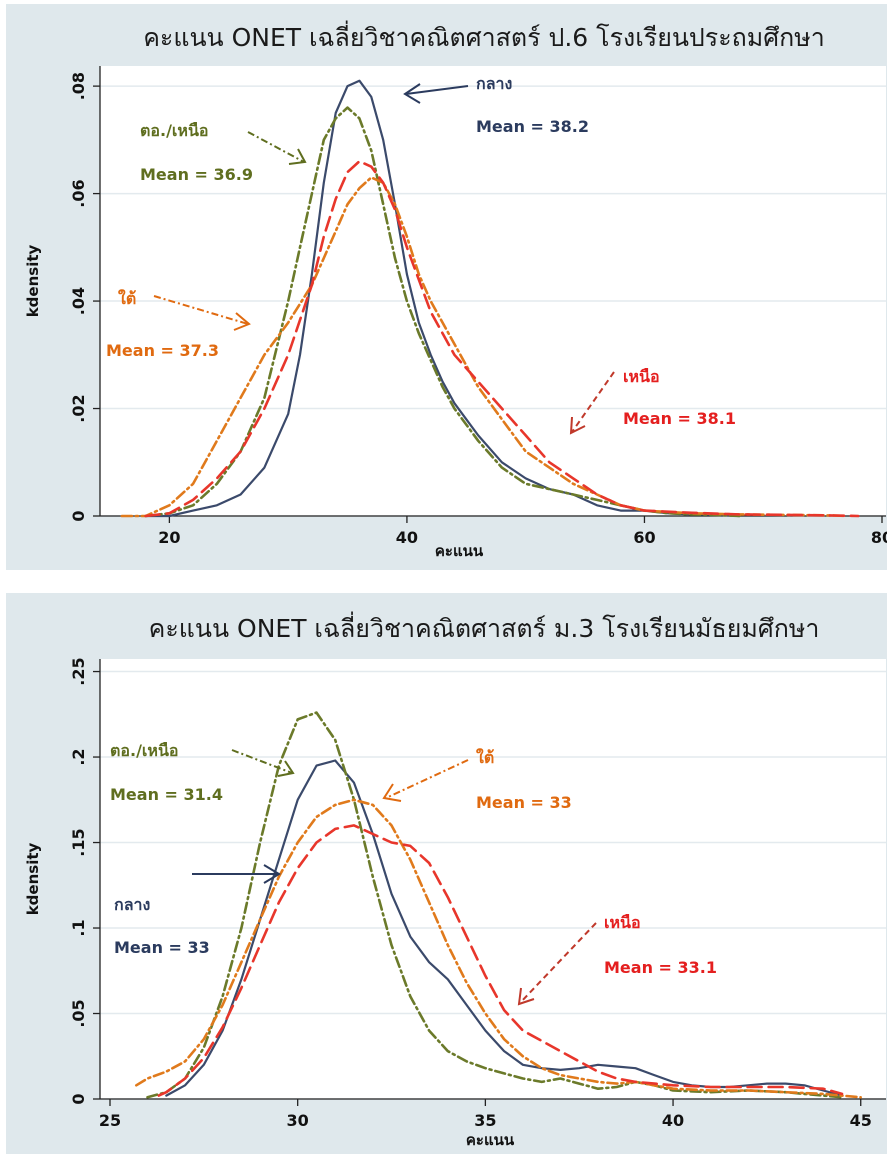 The height and width of the screenshot is (1158, 893). Describe the element at coordinates (485, 1120) in the screenshot. I see `x-tick-label: 35` at that location.